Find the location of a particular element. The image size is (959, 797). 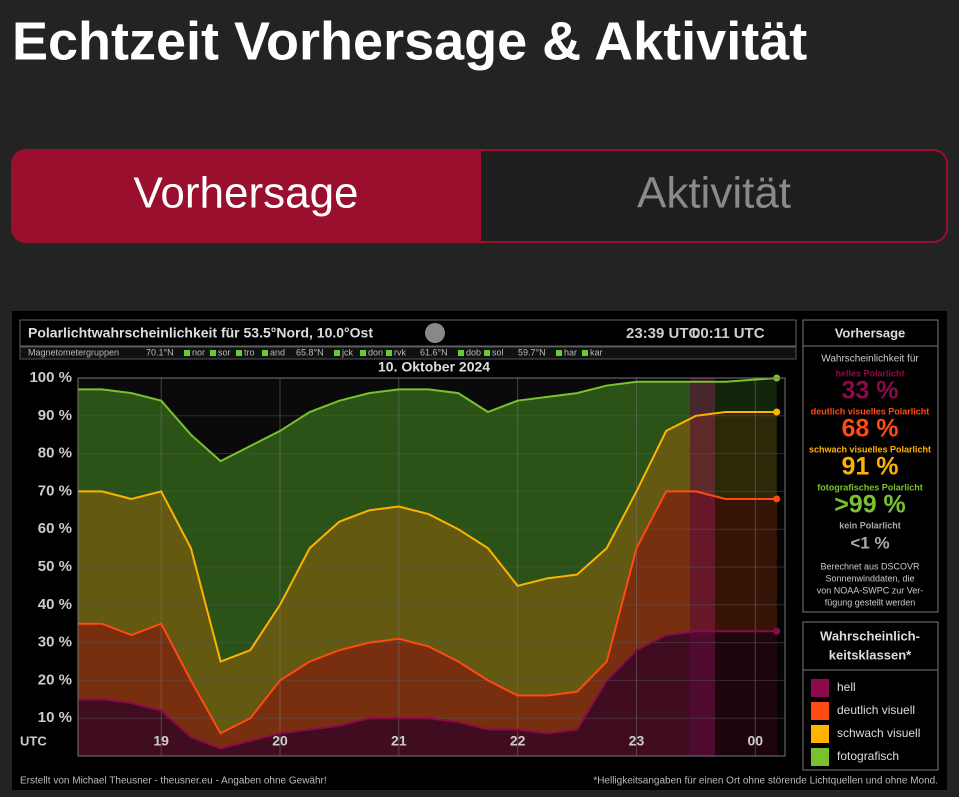

y-tick-label: 50 % is located at coordinates (55, 566).